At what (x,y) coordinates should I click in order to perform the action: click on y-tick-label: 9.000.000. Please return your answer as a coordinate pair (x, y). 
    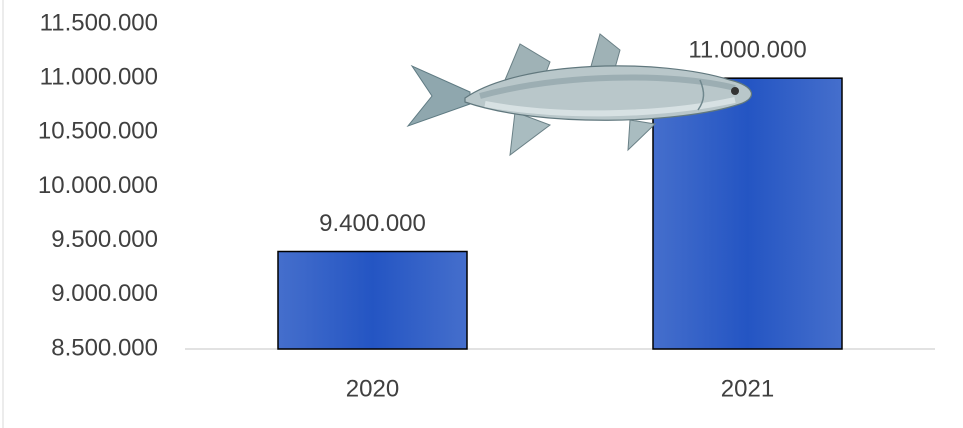
    Looking at the image, I should click on (104, 293).